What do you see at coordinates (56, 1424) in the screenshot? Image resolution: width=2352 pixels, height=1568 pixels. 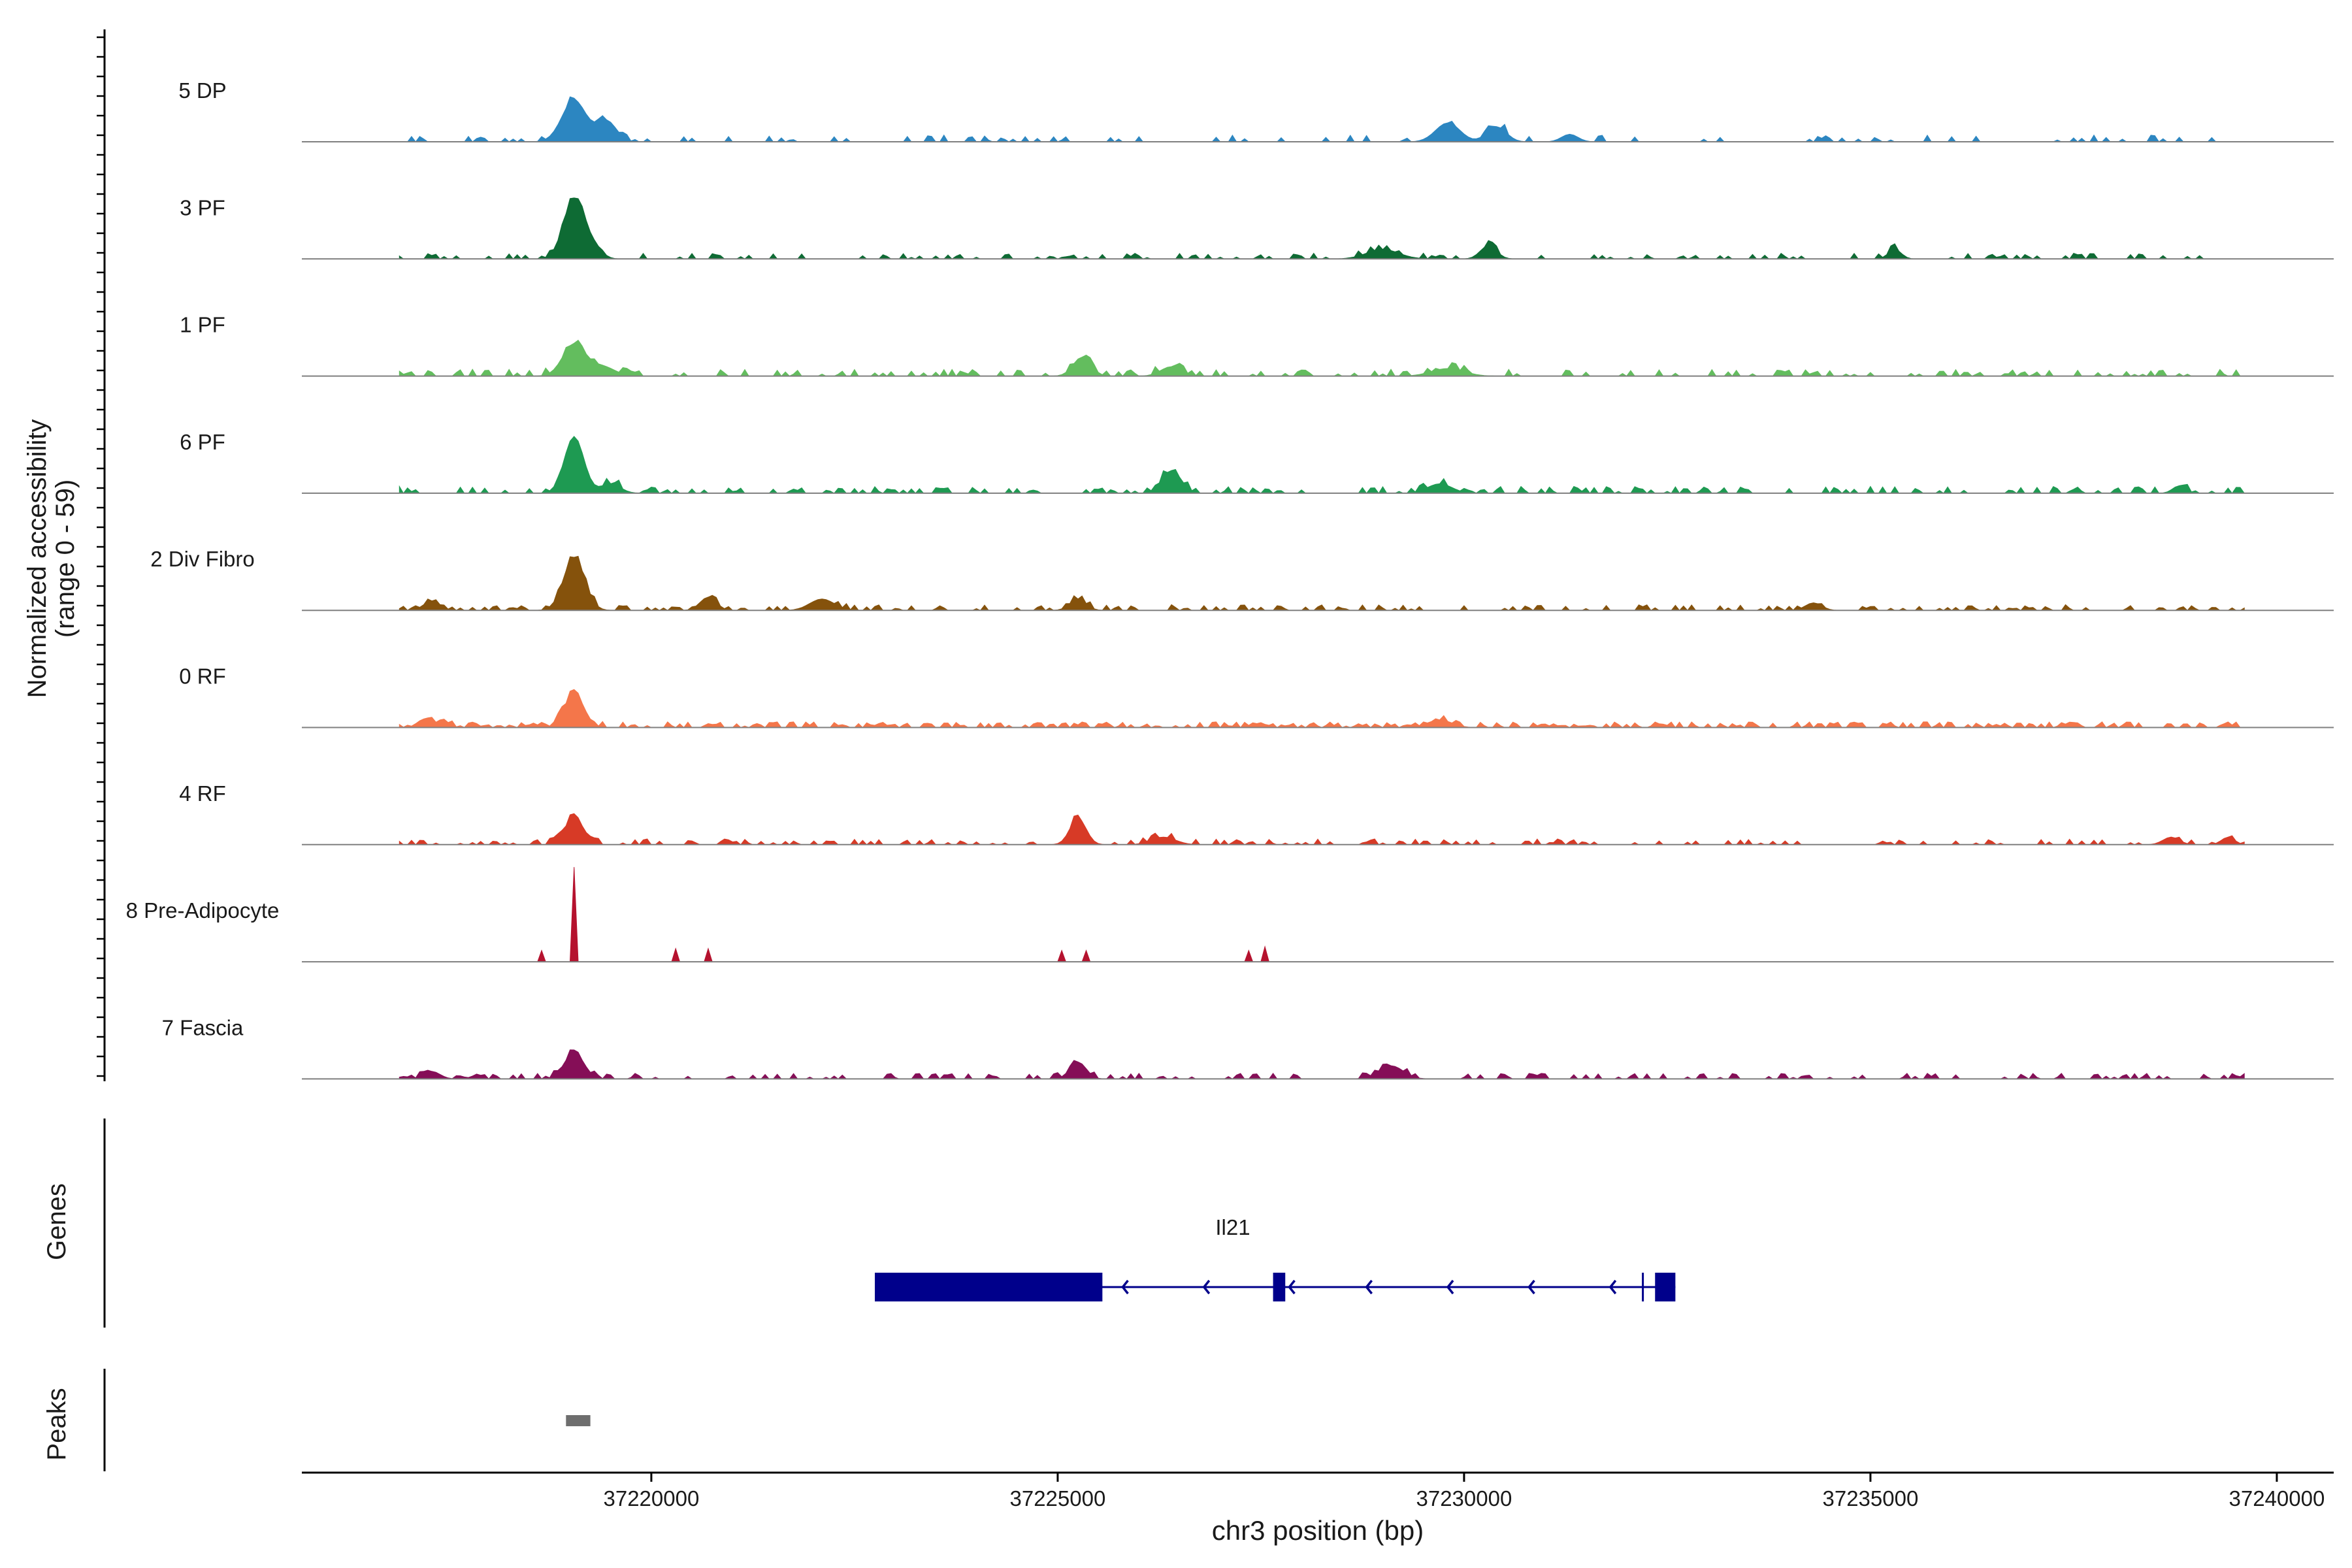 I see `peaks-track-label: Peaks` at bounding box center [56, 1424].